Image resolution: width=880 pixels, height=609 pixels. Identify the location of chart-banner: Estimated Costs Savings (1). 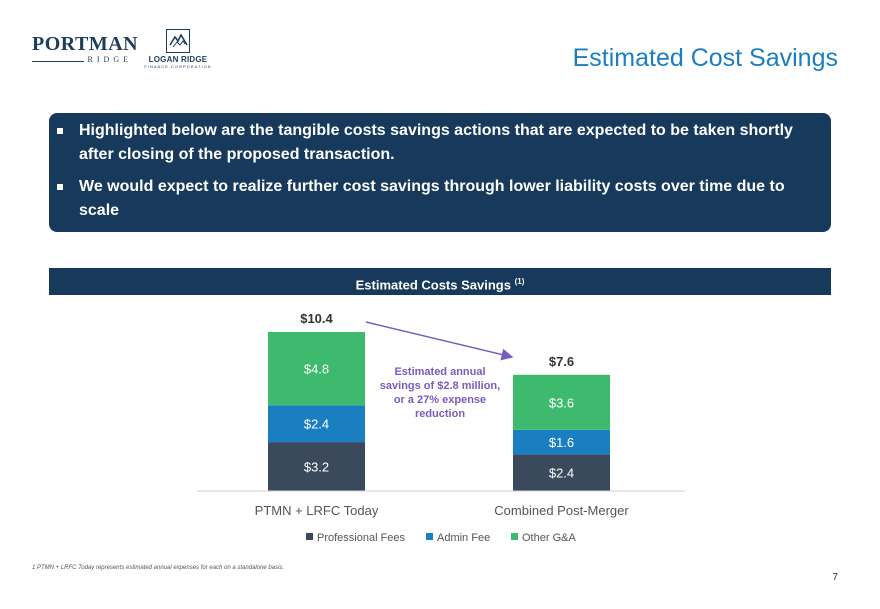
(440, 281).